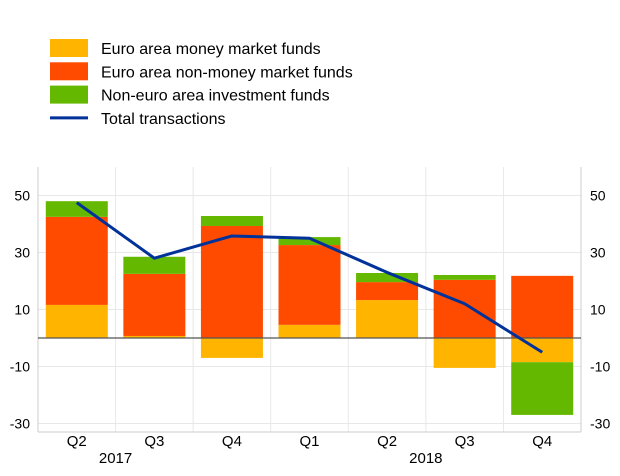 This screenshot has height=476, width=620. I want to click on y-tick-label-right: 10, so click(598, 309).